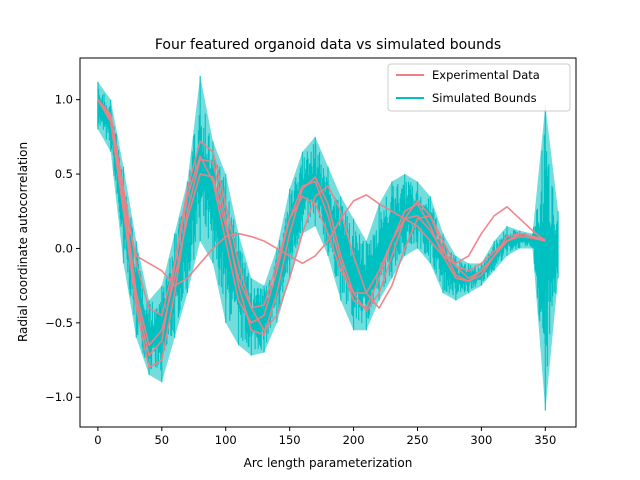 The image size is (640, 480). Describe the element at coordinates (325, 437) in the screenshot. I see `x-axis: 0 50 100 150 200 250 300 350` at that location.